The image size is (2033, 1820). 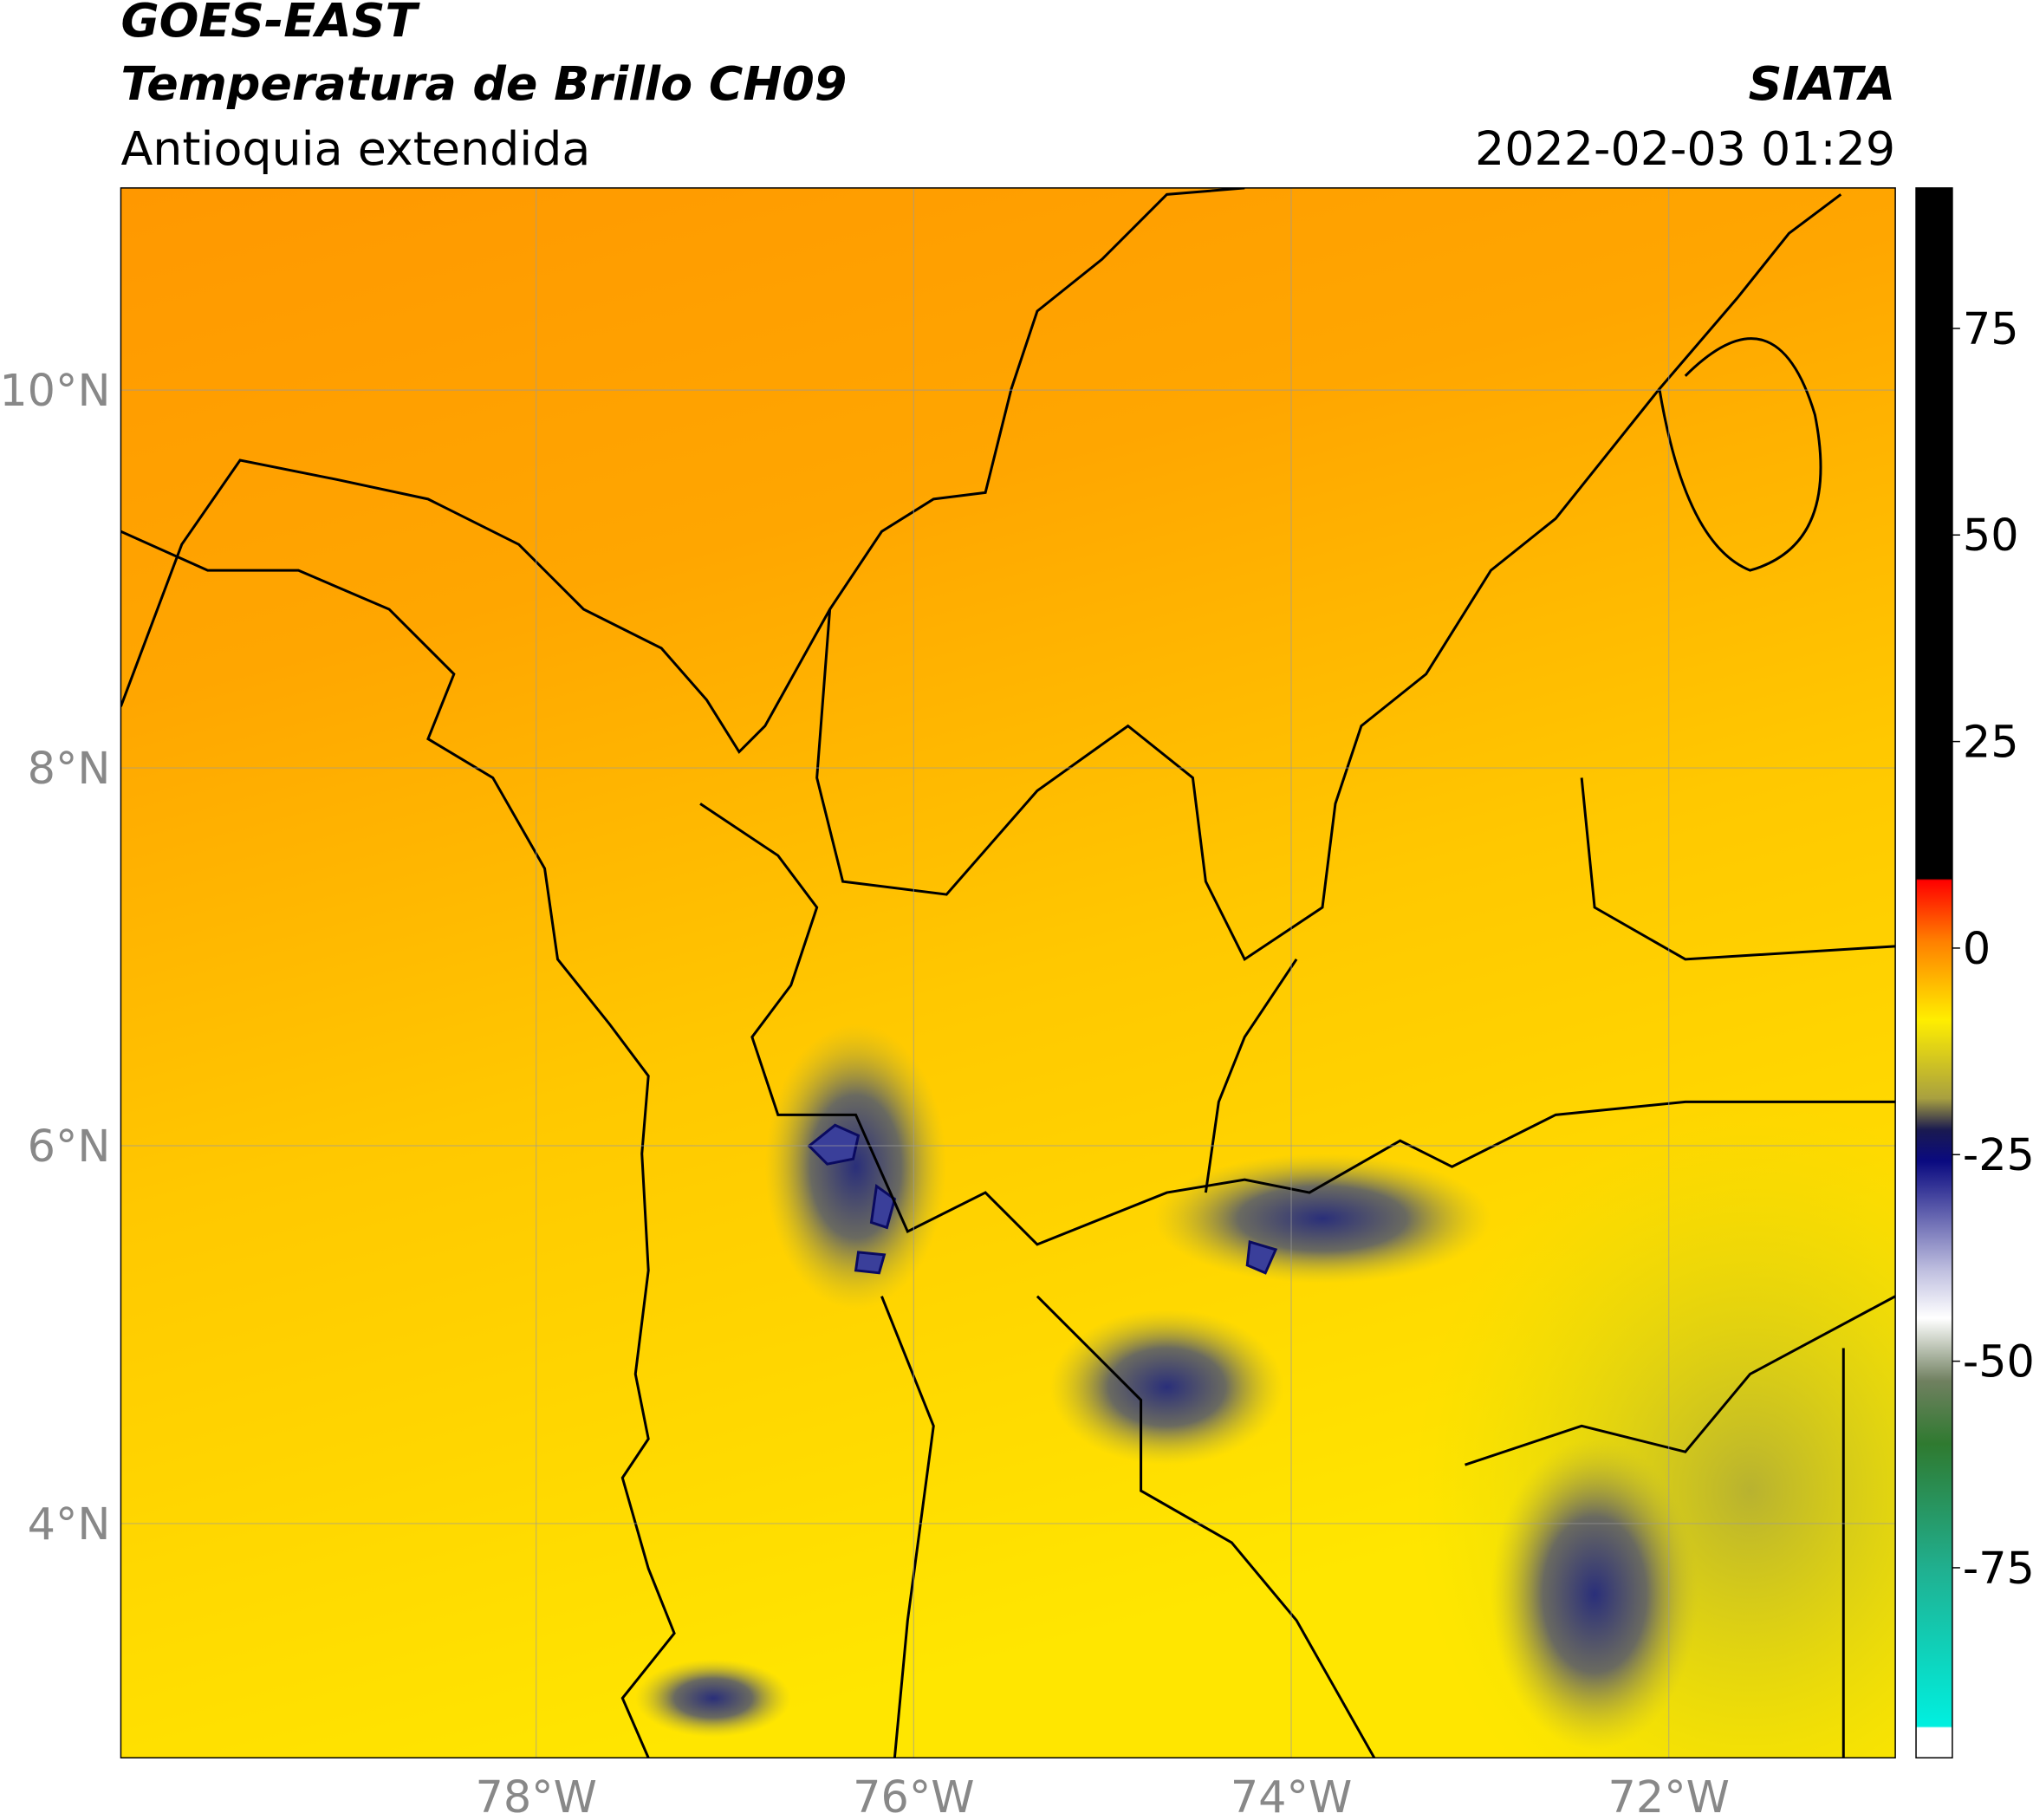 I want to click on cold-cloud-tops, so click(x=1042, y=1199).